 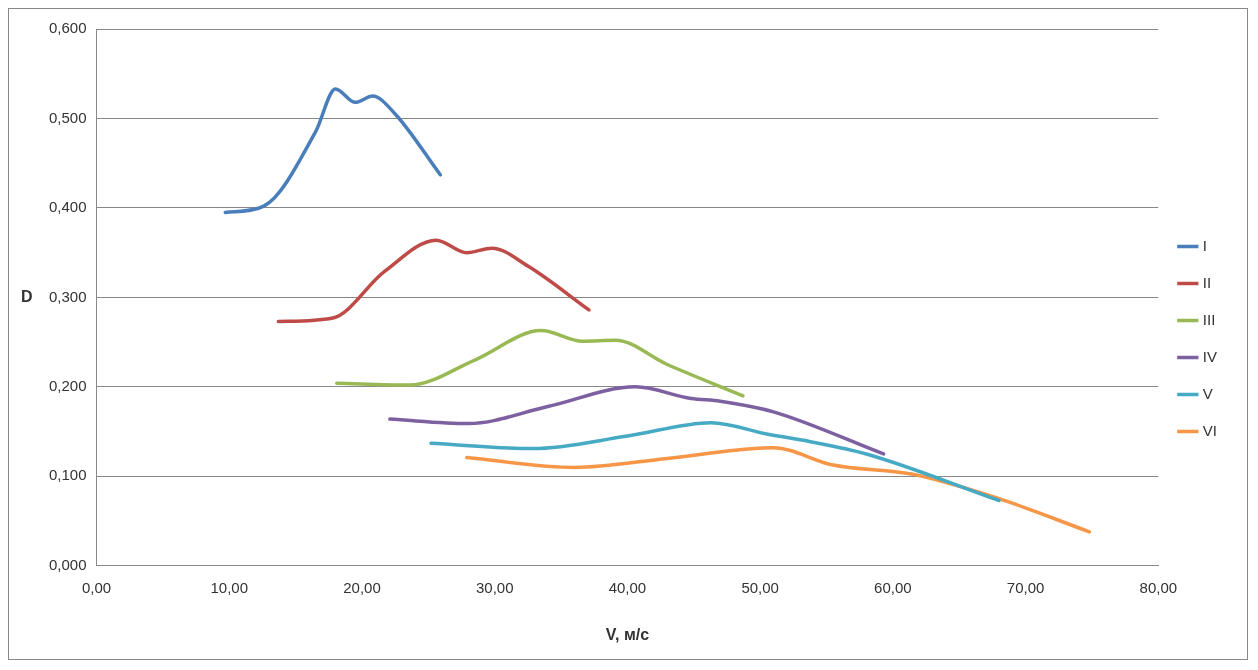 I want to click on y-tick-label: 0,400, so click(x=67, y=207).